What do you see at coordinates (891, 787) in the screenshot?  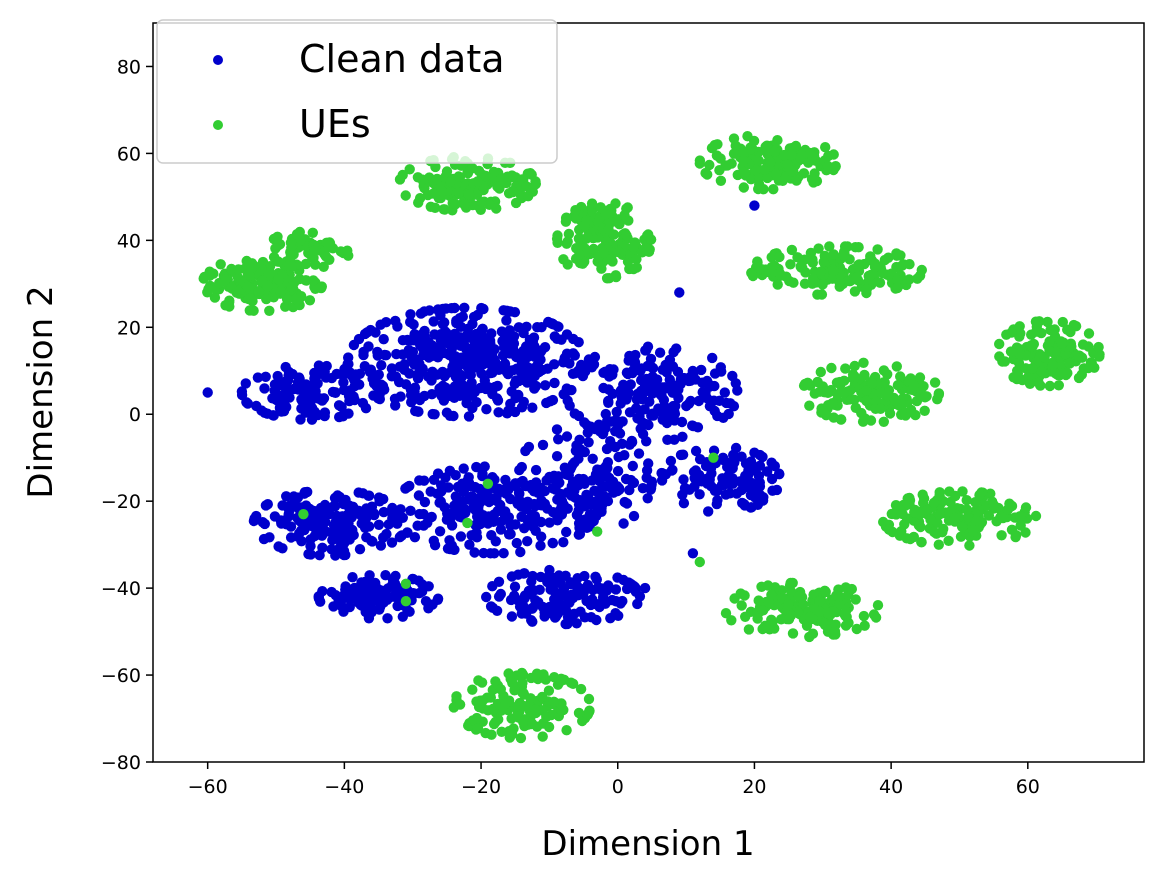 I see `x-tick-label: 40` at bounding box center [891, 787].